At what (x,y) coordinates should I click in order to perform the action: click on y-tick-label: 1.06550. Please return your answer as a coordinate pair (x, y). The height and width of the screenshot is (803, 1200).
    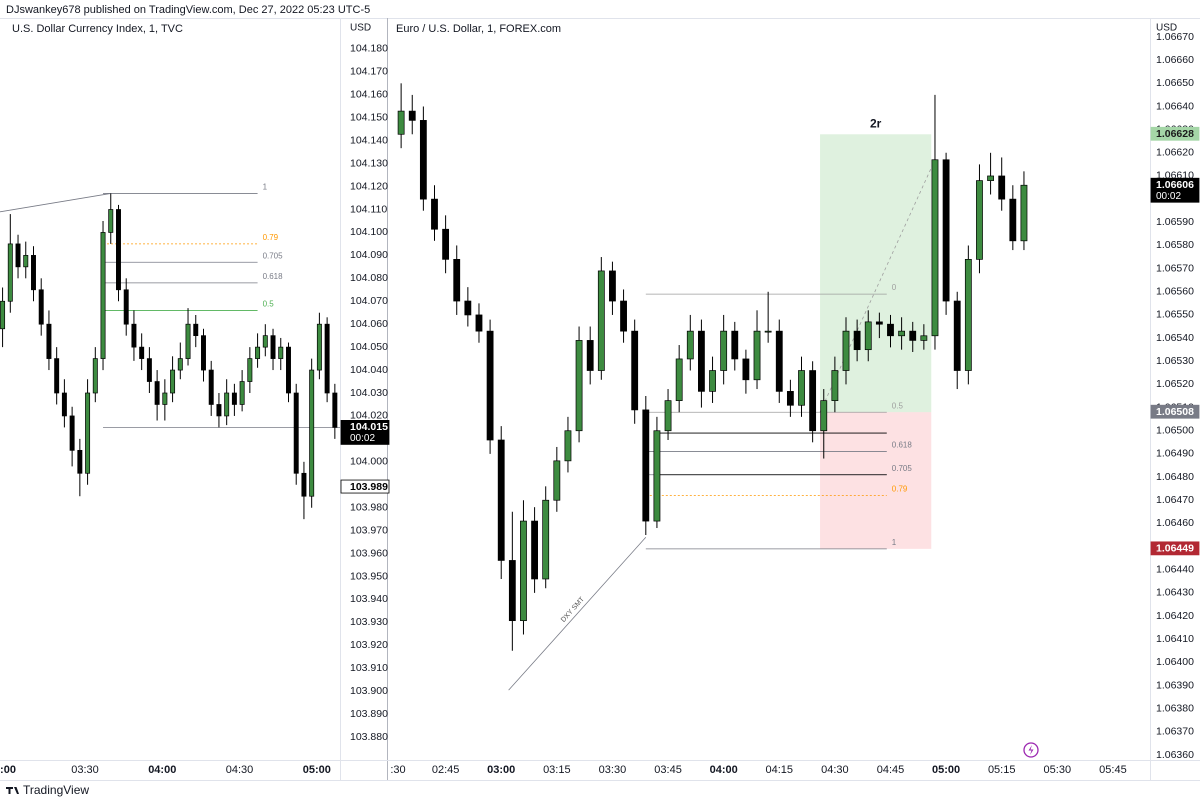
    Looking at the image, I should click on (1175, 315).